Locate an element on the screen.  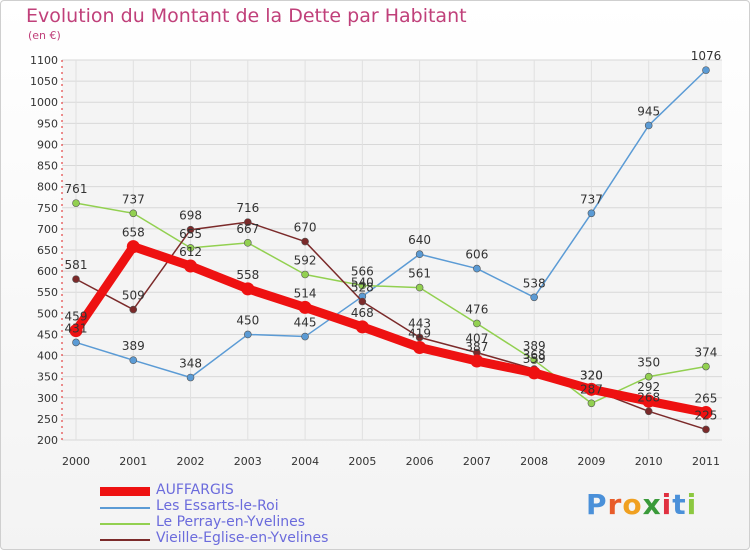
data-label: 561 is located at coordinates (419, 274).